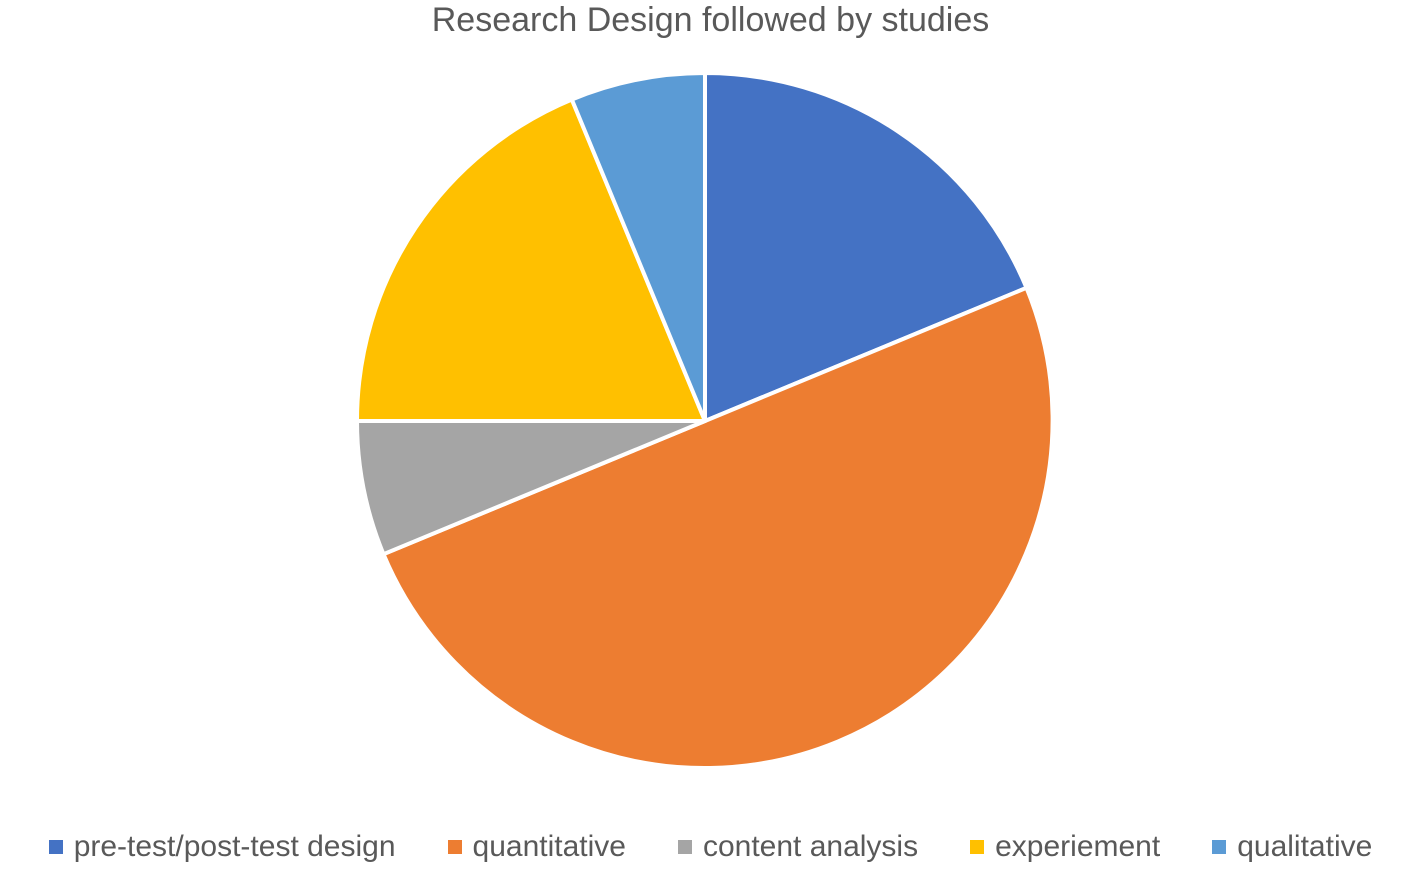 Image resolution: width=1421 pixels, height=869 pixels. I want to click on legend-item: qualitative, so click(1292, 847).